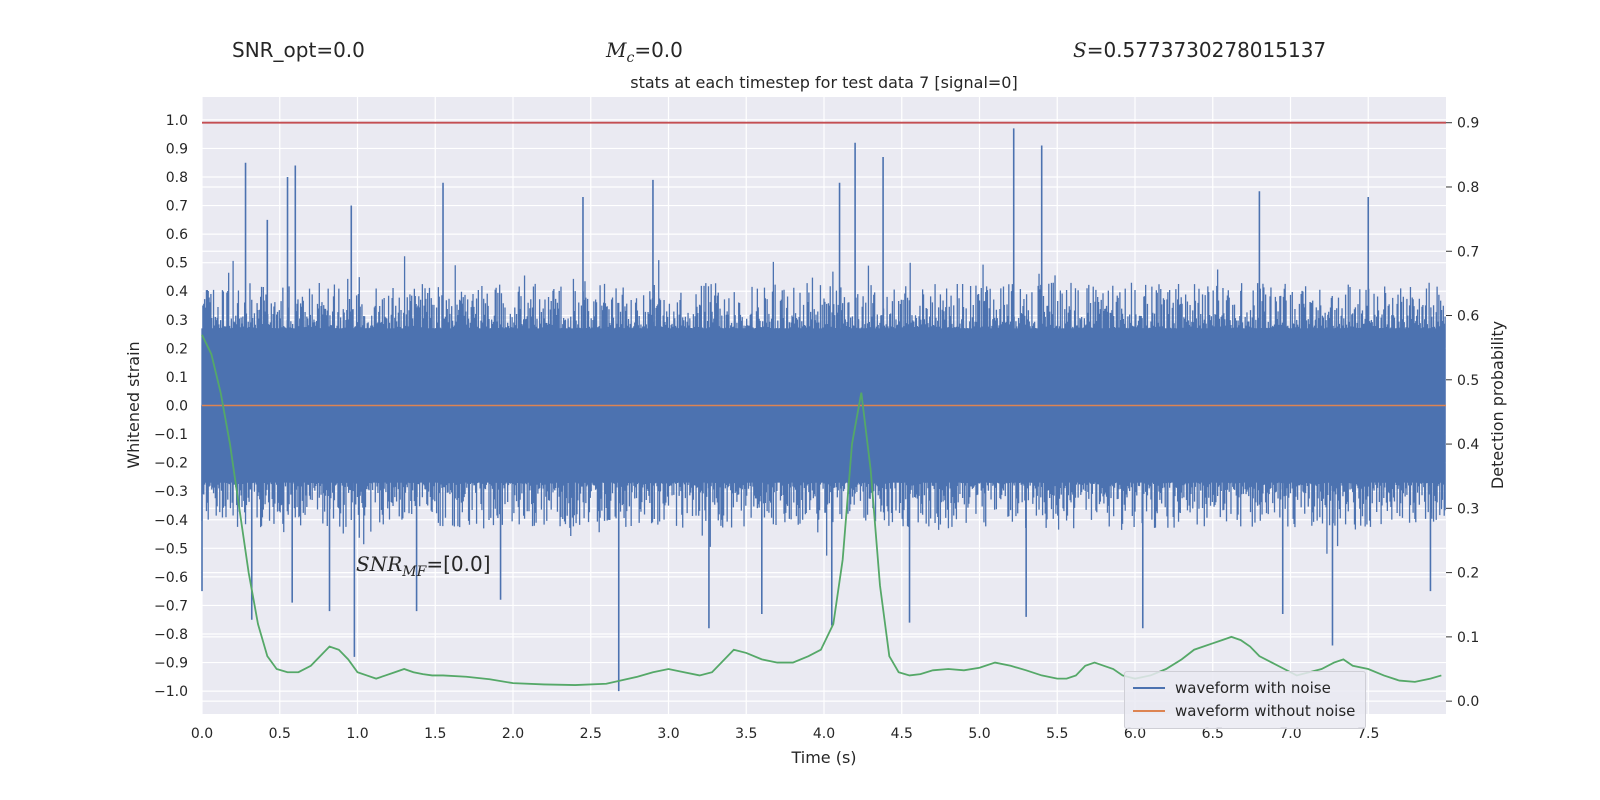  Describe the element at coordinates (133, 404) in the screenshot. I see `y-axis-label: Whitened strain` at that location.